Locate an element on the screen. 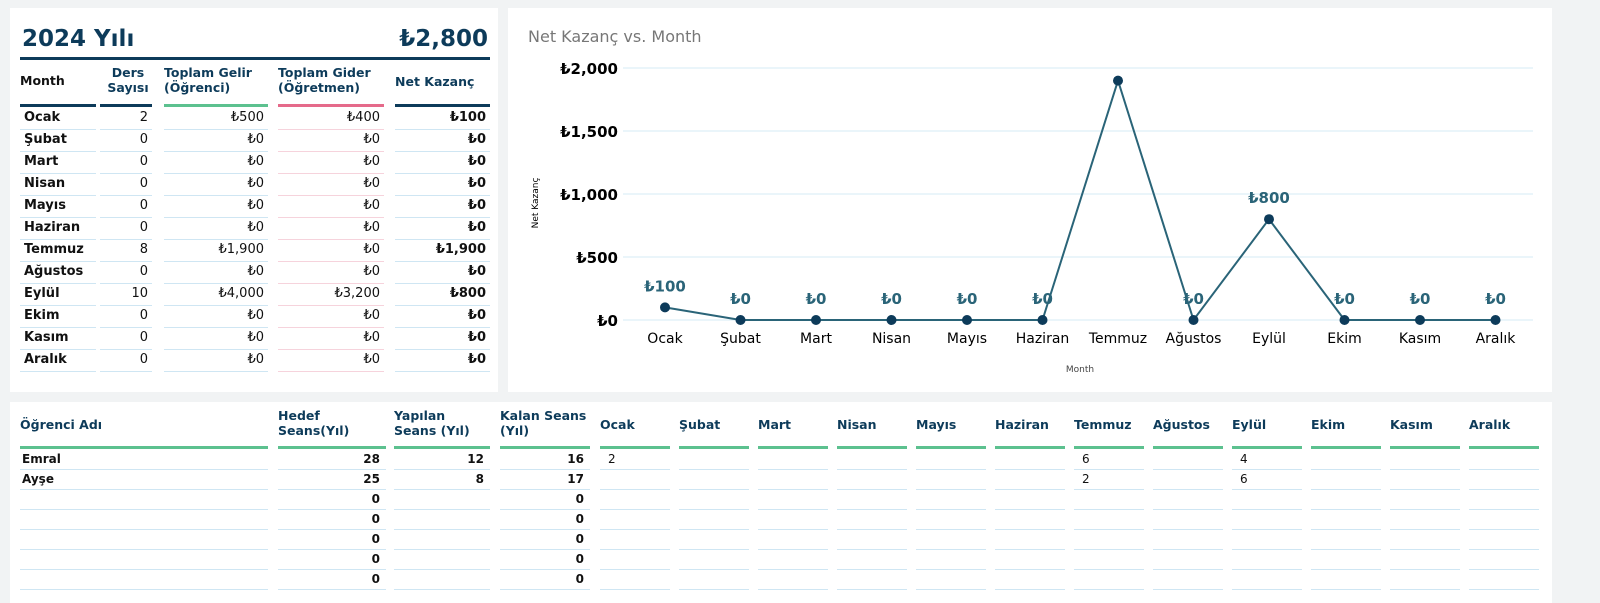  student-cell: 25 is located at coordinates (371, 479).